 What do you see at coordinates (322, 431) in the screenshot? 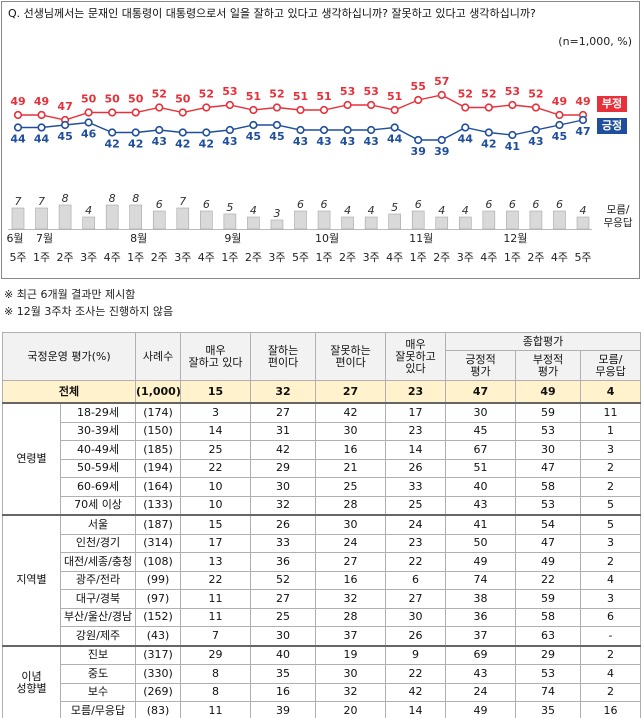
I see `table-row: 30-39세 (150) 14 31 30 23 45 53 1` at bounding box center [322, 431].